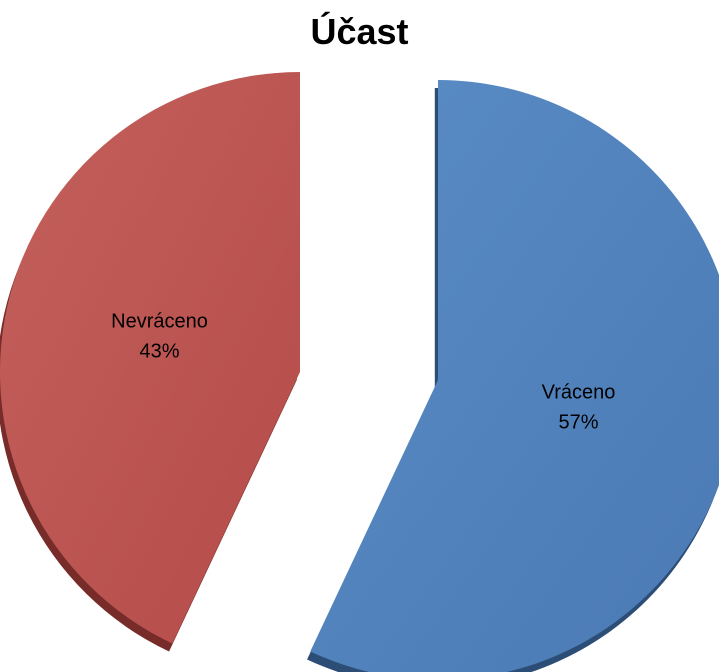 This screenshot has height=672, width=719. What do you see at coordinates (159, 352) in the screenshot?
I see `slice-percent-label: 43%` at bounding box center [159, 352].